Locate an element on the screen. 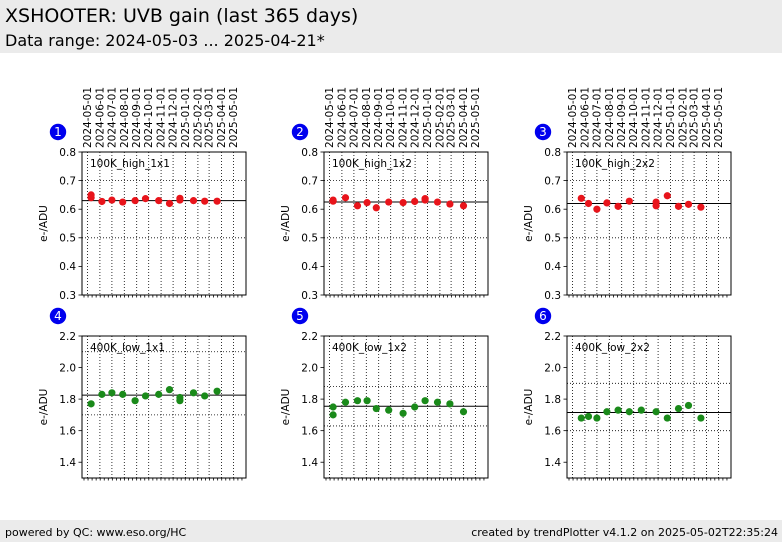  panel-number: 4 is located at coordinates (58, 316).